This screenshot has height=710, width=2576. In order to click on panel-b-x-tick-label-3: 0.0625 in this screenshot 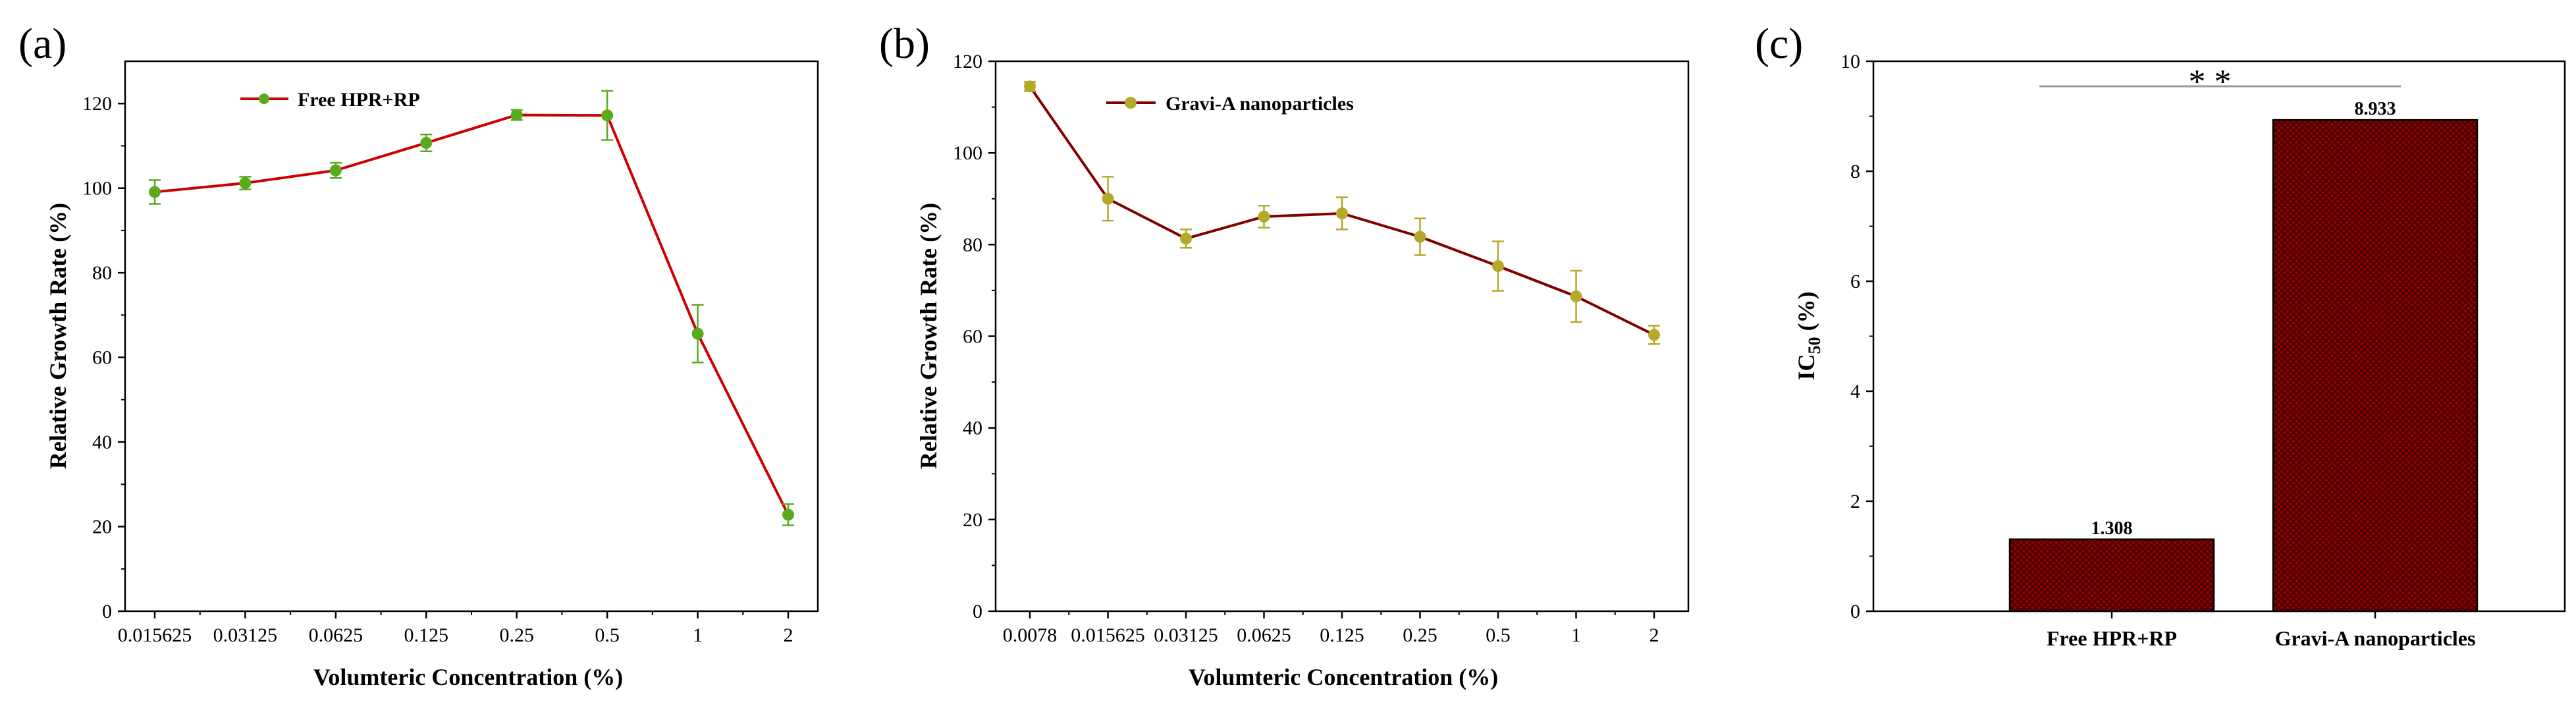, I will do `click(1264, 635)`.